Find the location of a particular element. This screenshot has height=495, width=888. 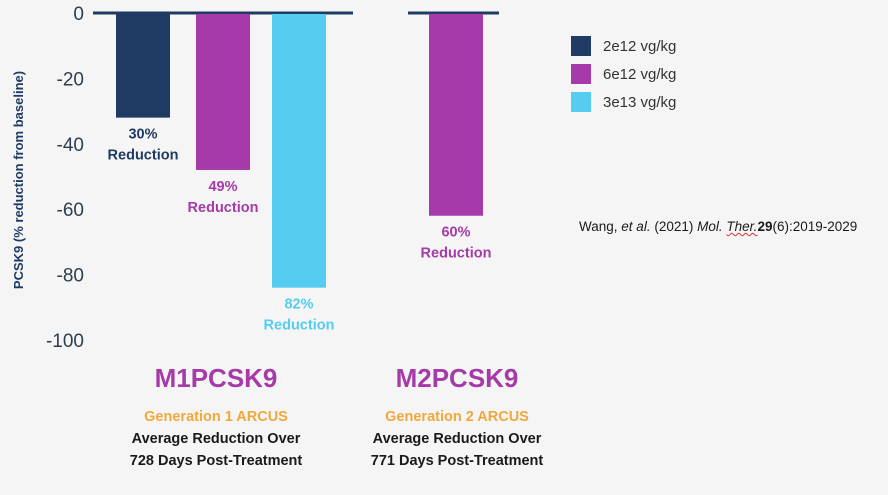

legend: 2e12 vg/kg 6e12 vg/kg 3e13 vg/kg is located at coordinates (623, 74).